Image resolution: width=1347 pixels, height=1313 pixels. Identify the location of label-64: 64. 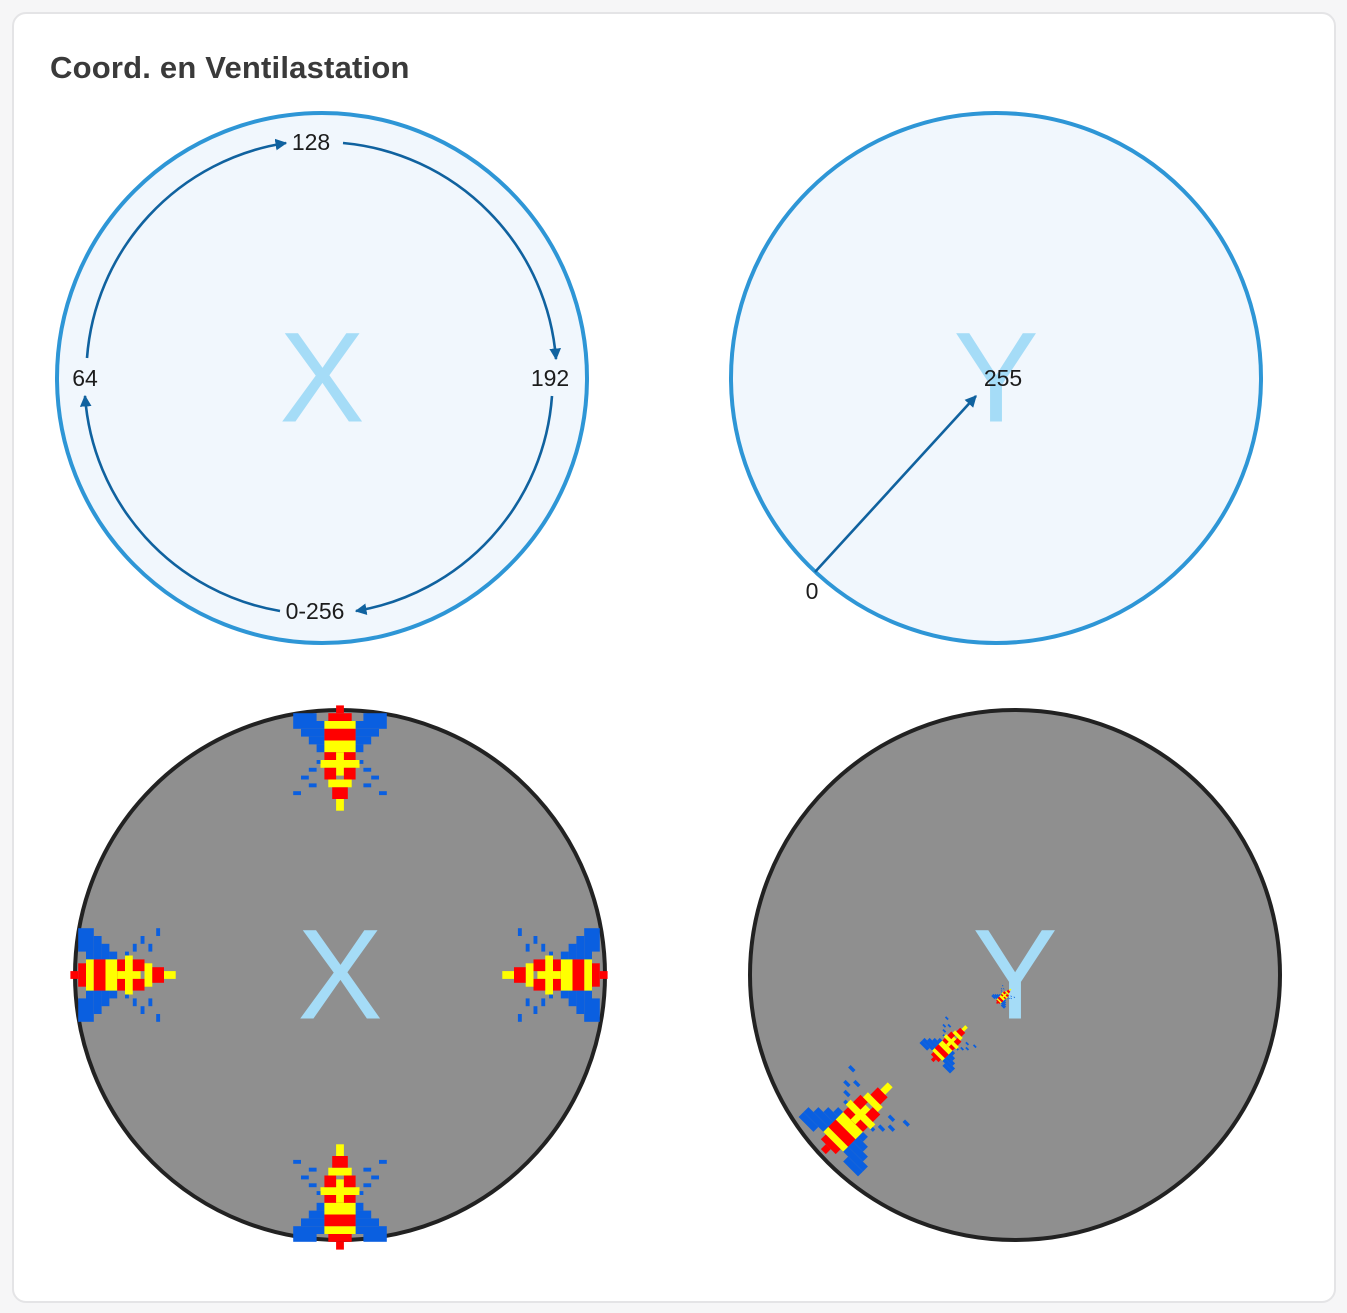
(85, 378).